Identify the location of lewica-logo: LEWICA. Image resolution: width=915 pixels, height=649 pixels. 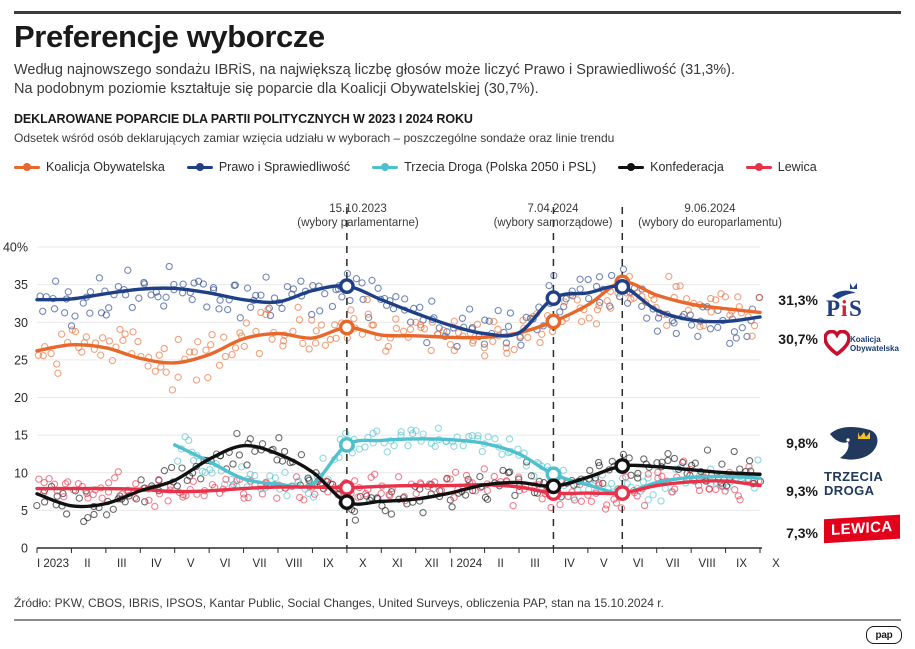
(862, 529).